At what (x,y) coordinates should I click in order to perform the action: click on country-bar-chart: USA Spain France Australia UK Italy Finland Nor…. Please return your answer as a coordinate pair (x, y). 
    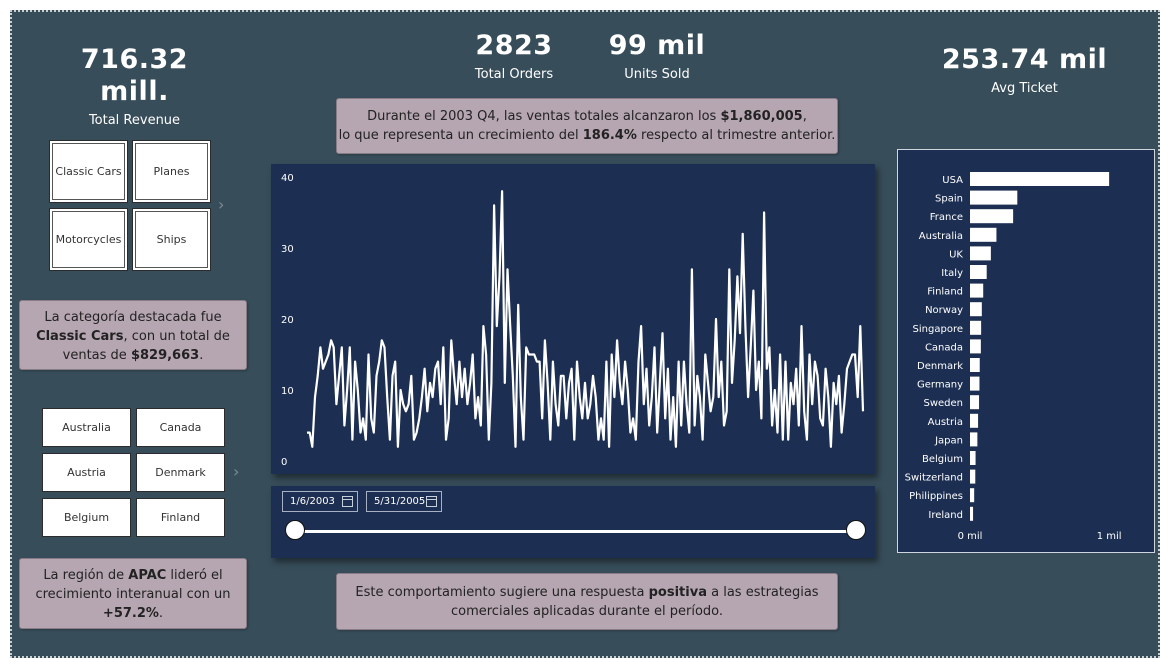
    Looking at the image, I should click on (1026, 351).